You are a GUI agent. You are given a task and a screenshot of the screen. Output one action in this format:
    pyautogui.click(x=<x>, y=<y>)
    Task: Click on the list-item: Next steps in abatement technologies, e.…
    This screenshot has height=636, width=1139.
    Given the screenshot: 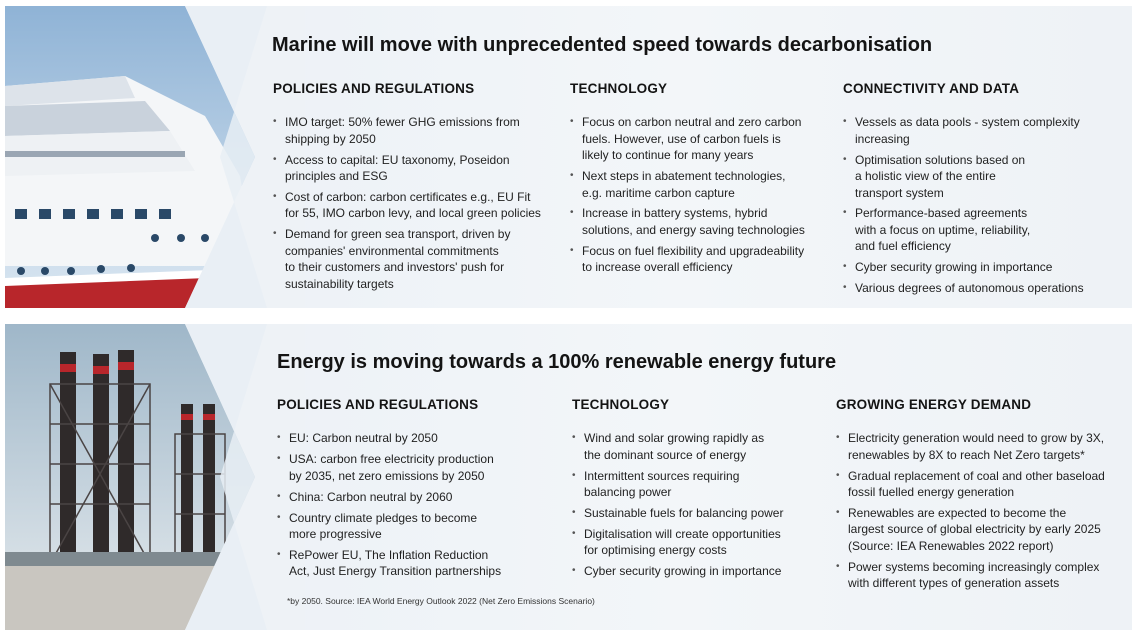 What is the action you would take?
    pyautogui.click(x=700, y=184)
    